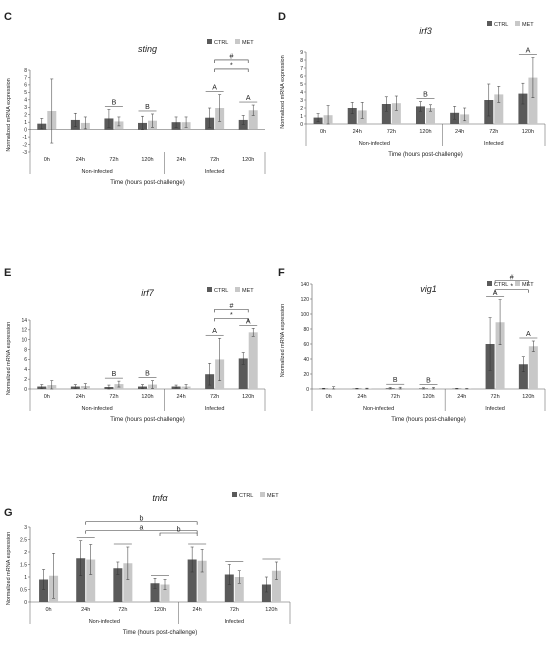 This screenshot has width=550, height=648. Describe the element at coordinates (425, 31) in the screenshot. I see `chart-title: irf3` at that location.